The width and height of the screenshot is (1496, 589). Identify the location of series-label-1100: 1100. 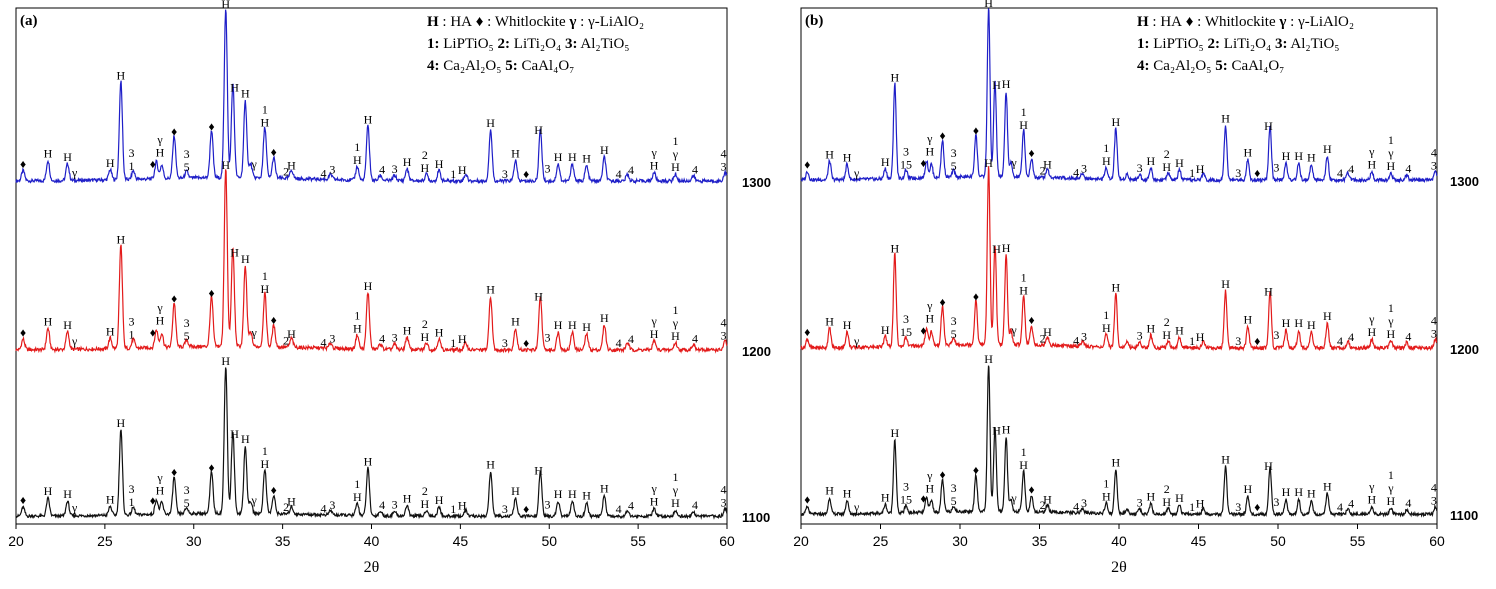
(1464, 515).